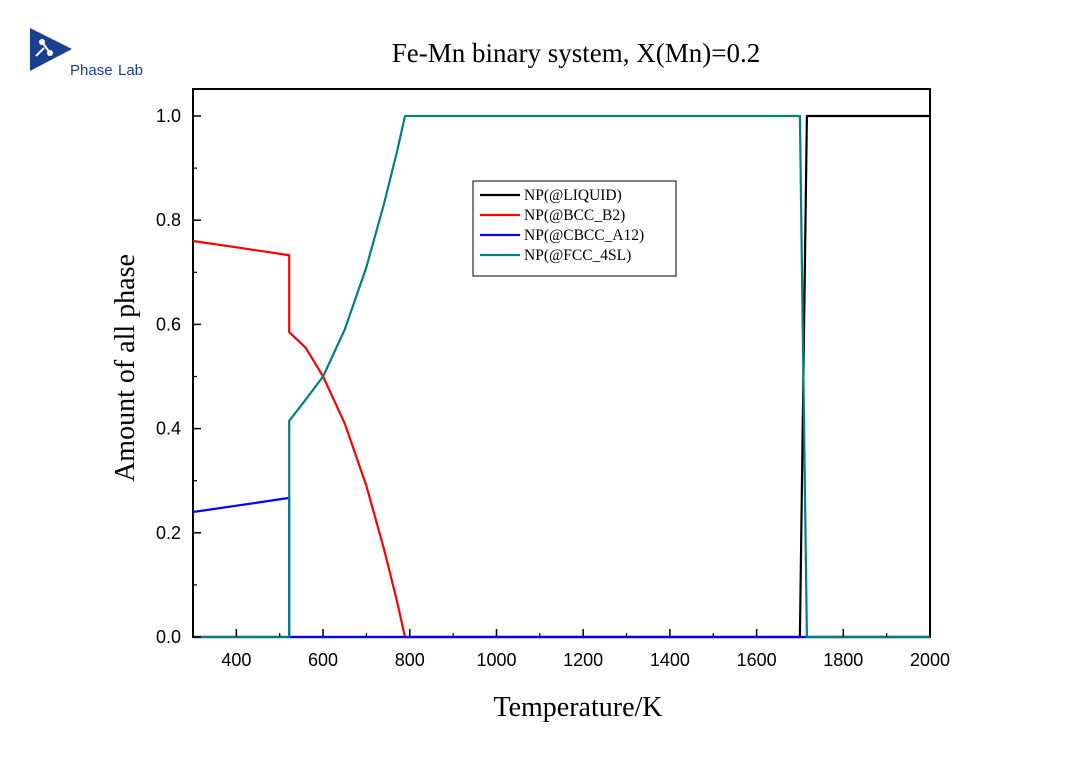  What do you see at coordinates (670, 660) in the screenshot?
I see `x-tick-label: 1400` at bounding box center [670, 660].